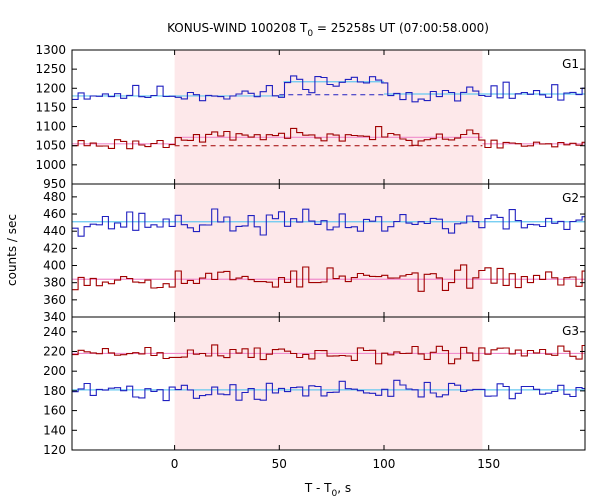 The height and width of the screenshot is (500, 600). Describe the element at coordinates (54, 248) in the screenshot. I see `y-tick-label: 420` at that location.